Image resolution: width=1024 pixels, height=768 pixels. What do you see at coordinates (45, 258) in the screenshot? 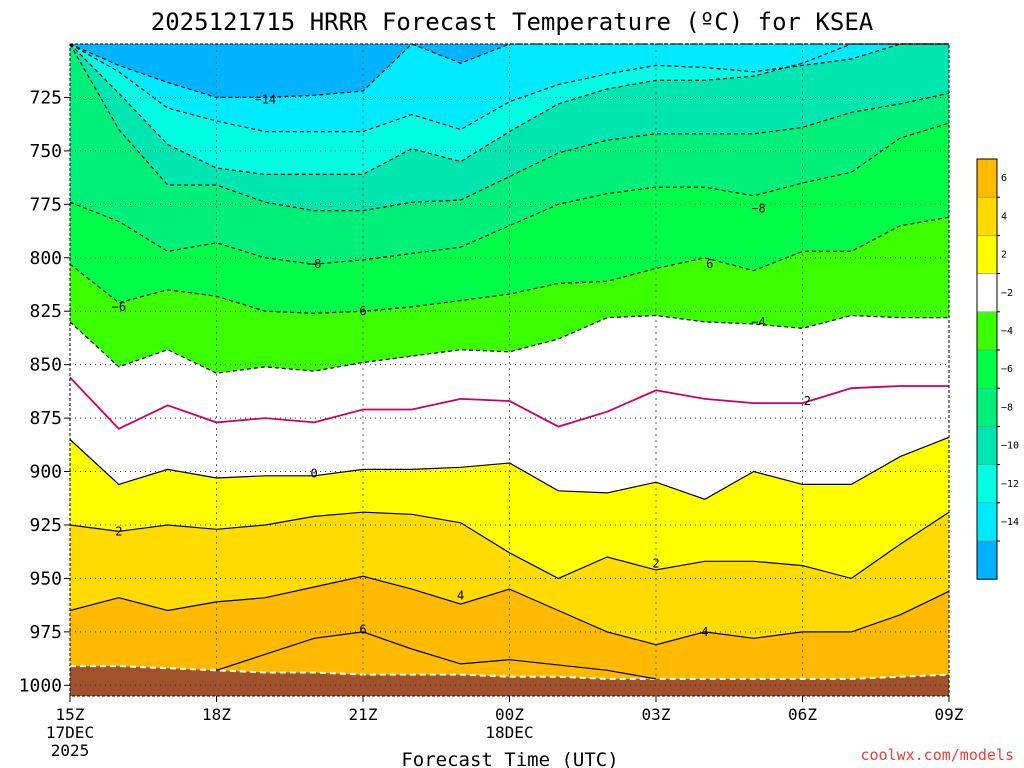
I see `y-tick-label: 800` at bounding box center [45, 258].